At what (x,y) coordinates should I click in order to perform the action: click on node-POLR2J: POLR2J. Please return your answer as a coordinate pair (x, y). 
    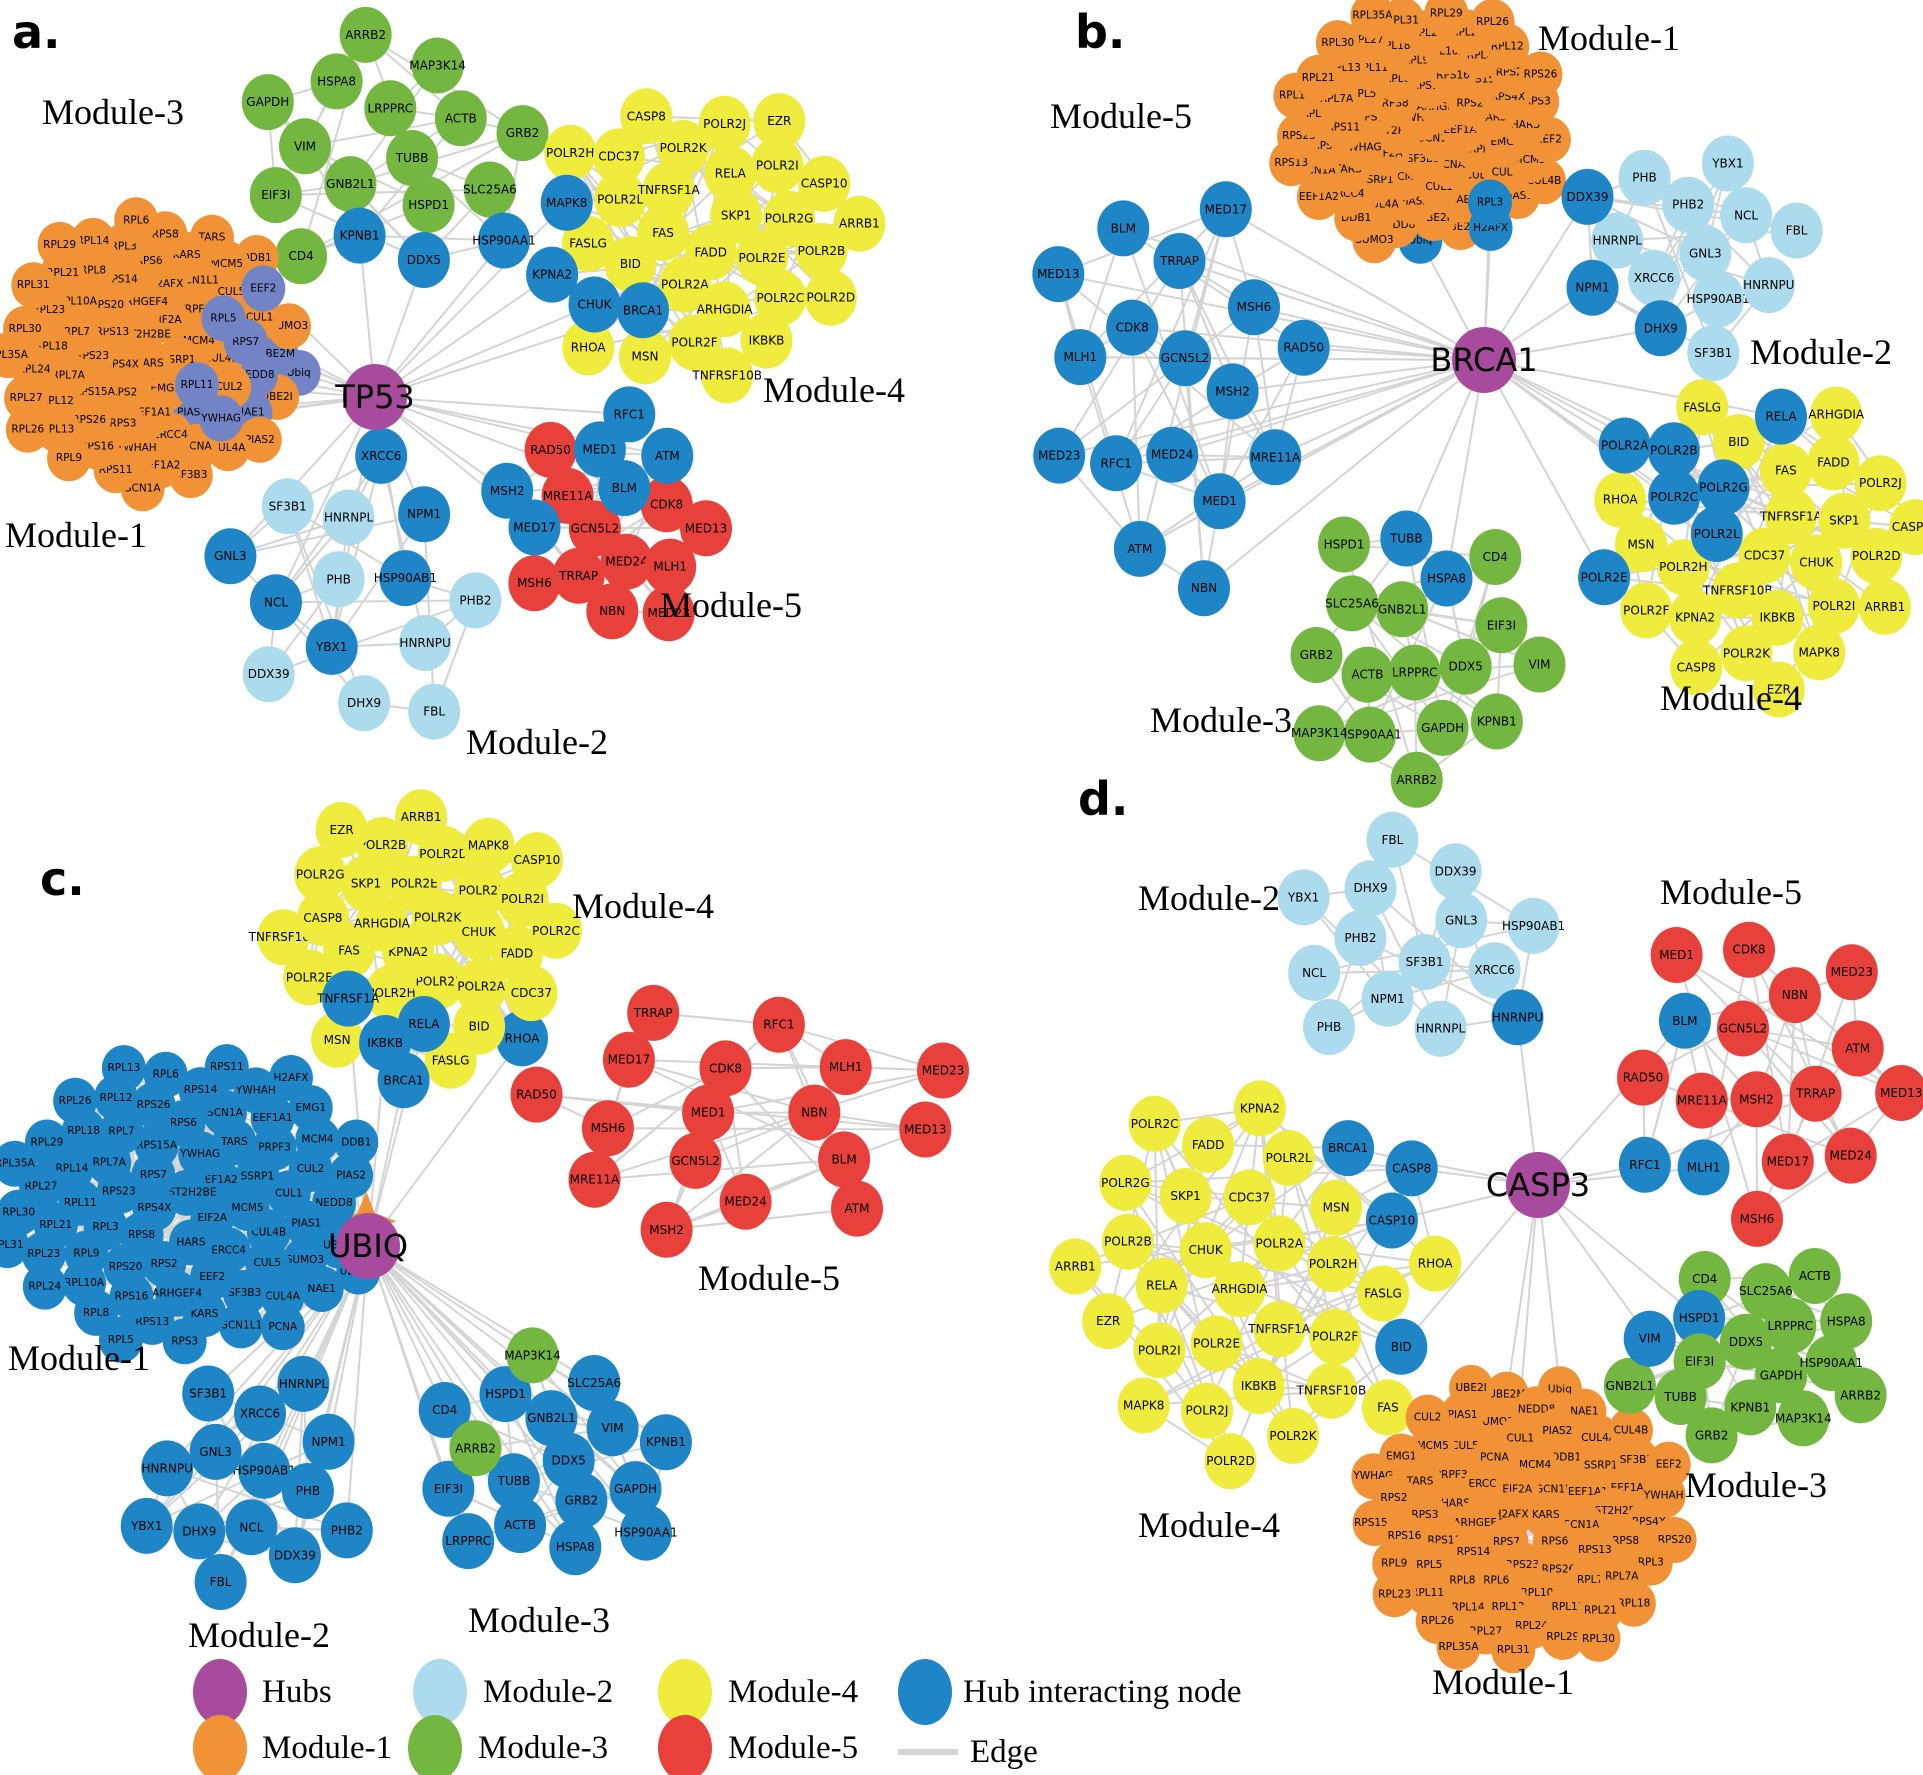
    Looking at the image, I should click on (724, 123).